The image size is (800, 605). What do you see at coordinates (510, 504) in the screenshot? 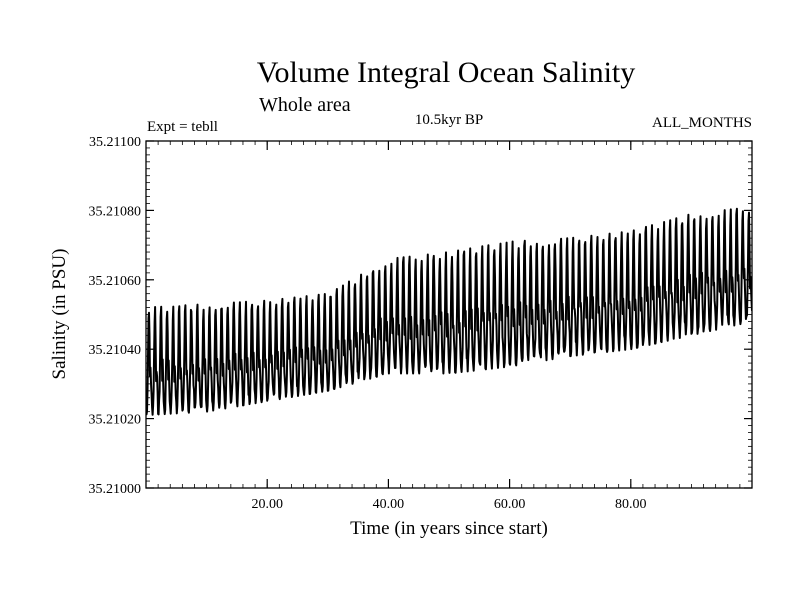
I see `x-tick-label: 60.00` at bounding box center [510, 504].